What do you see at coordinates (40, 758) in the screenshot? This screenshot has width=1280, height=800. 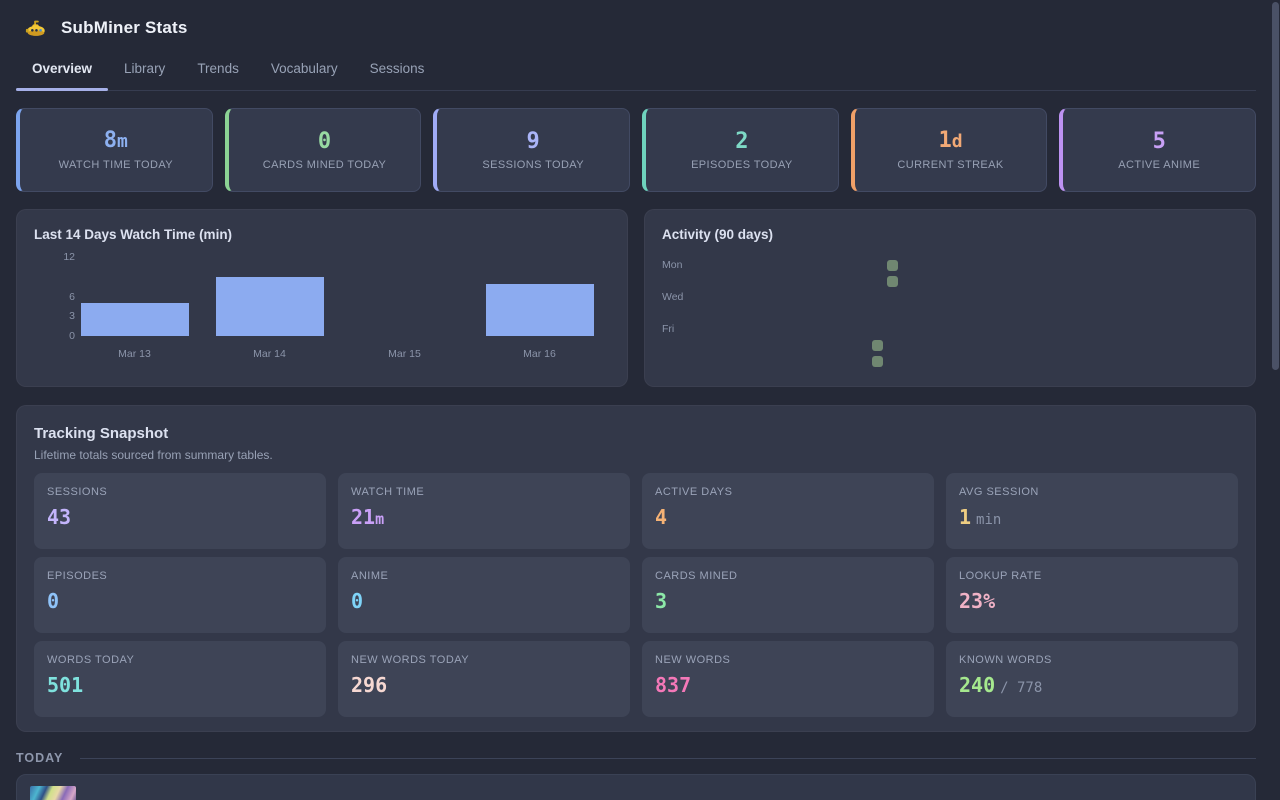 I see `today-label: TODAY` at bounding box center [40, 758].